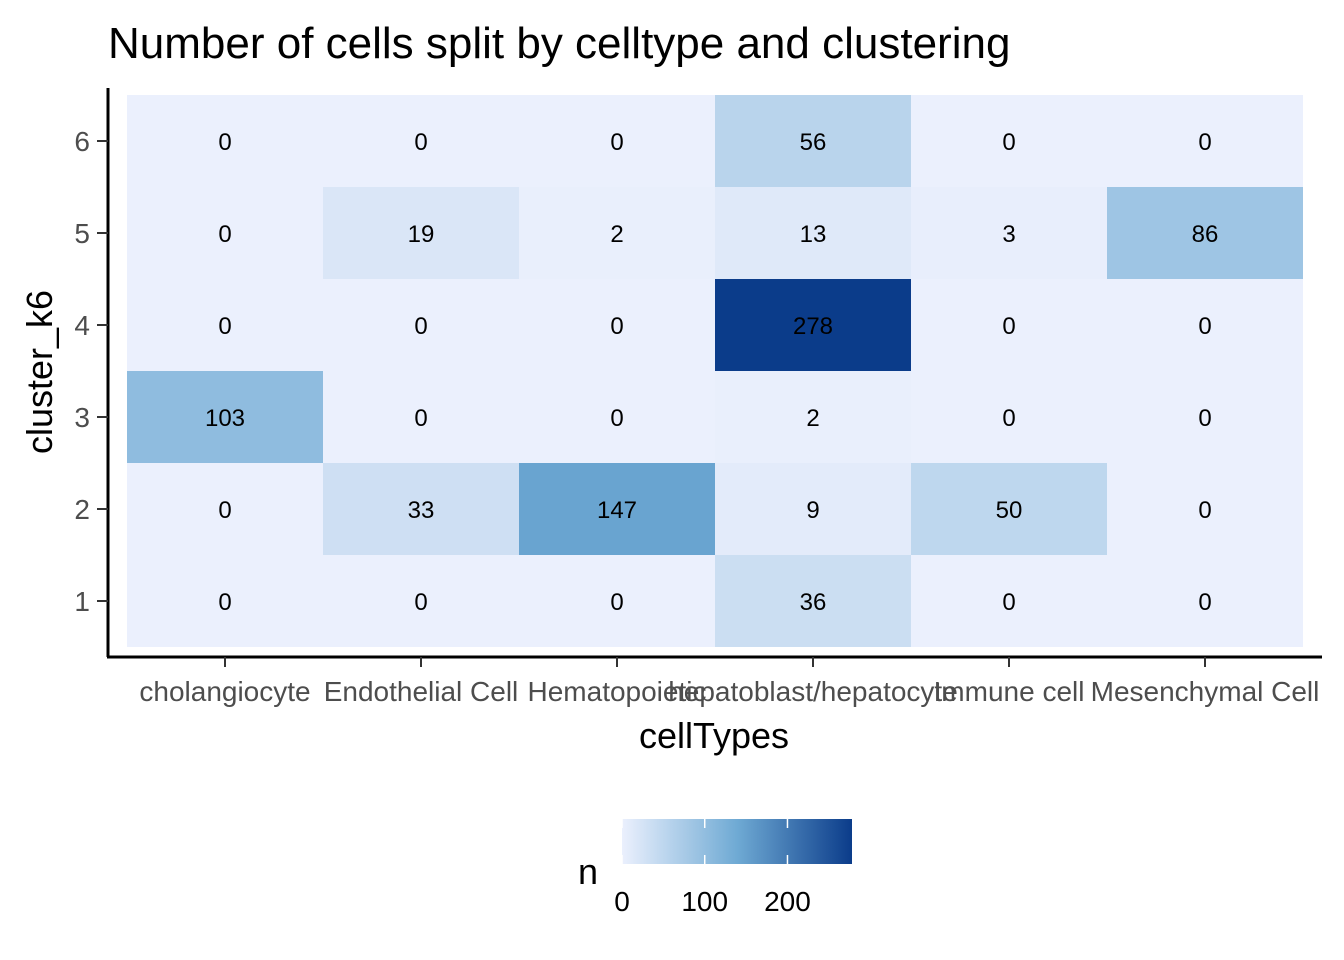  I want to click on cell-value-label: 36, so click(813, 602).